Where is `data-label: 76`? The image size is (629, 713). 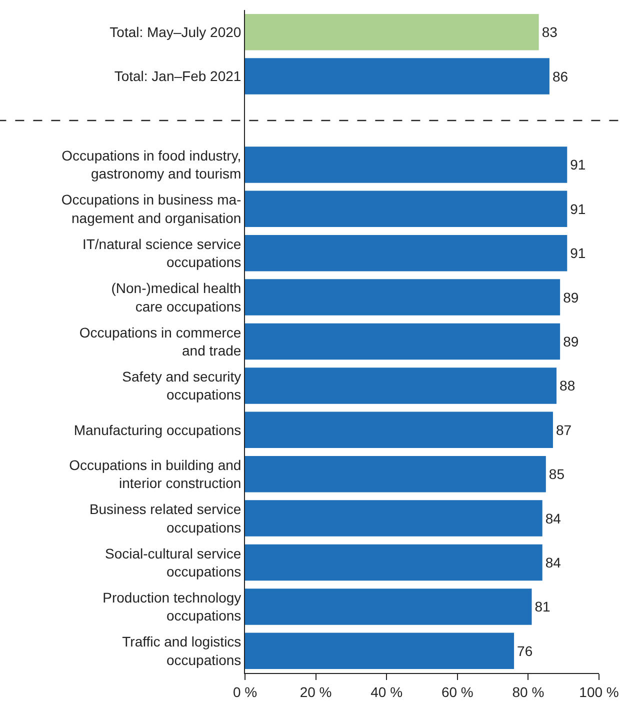 data-label: 76 is located at coordinates (525, 650).